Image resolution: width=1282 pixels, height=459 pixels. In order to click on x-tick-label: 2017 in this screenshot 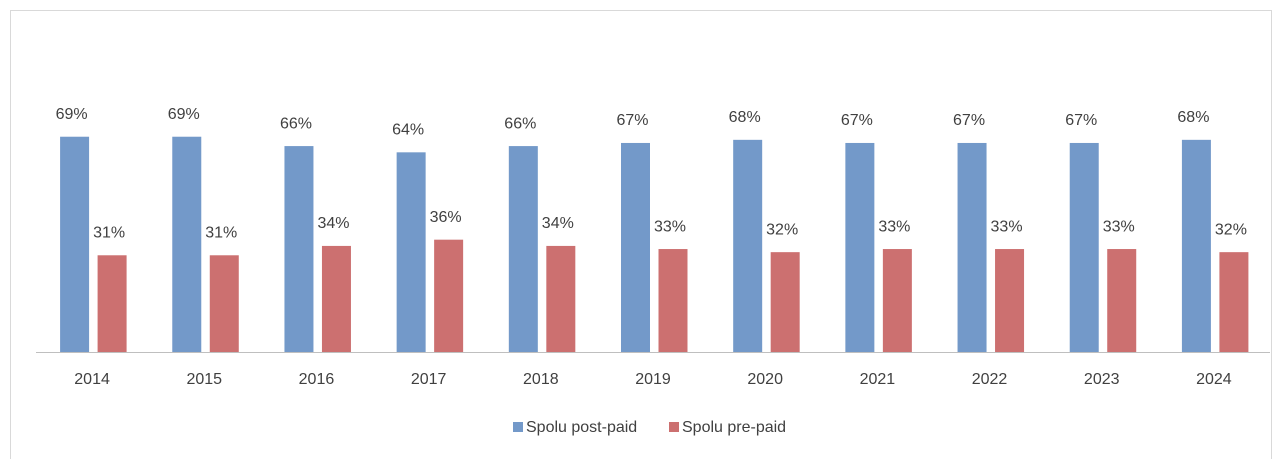, I will do `click(429, 379)`.